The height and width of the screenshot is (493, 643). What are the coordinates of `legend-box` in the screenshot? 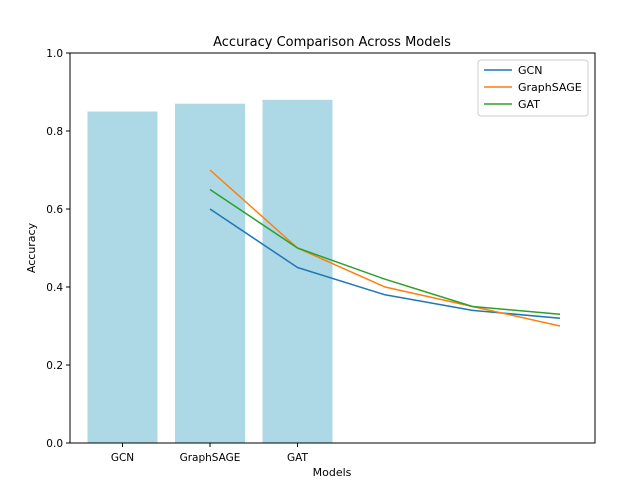 It's located at (533, 88).